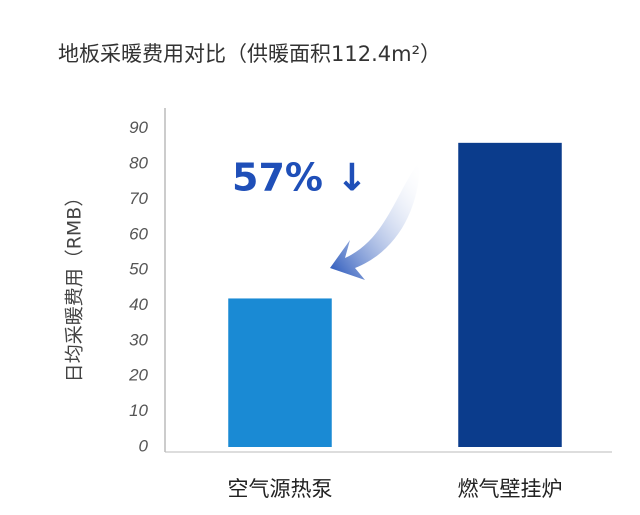  I want to click on y-tick-label: 70, so click(138, 198).